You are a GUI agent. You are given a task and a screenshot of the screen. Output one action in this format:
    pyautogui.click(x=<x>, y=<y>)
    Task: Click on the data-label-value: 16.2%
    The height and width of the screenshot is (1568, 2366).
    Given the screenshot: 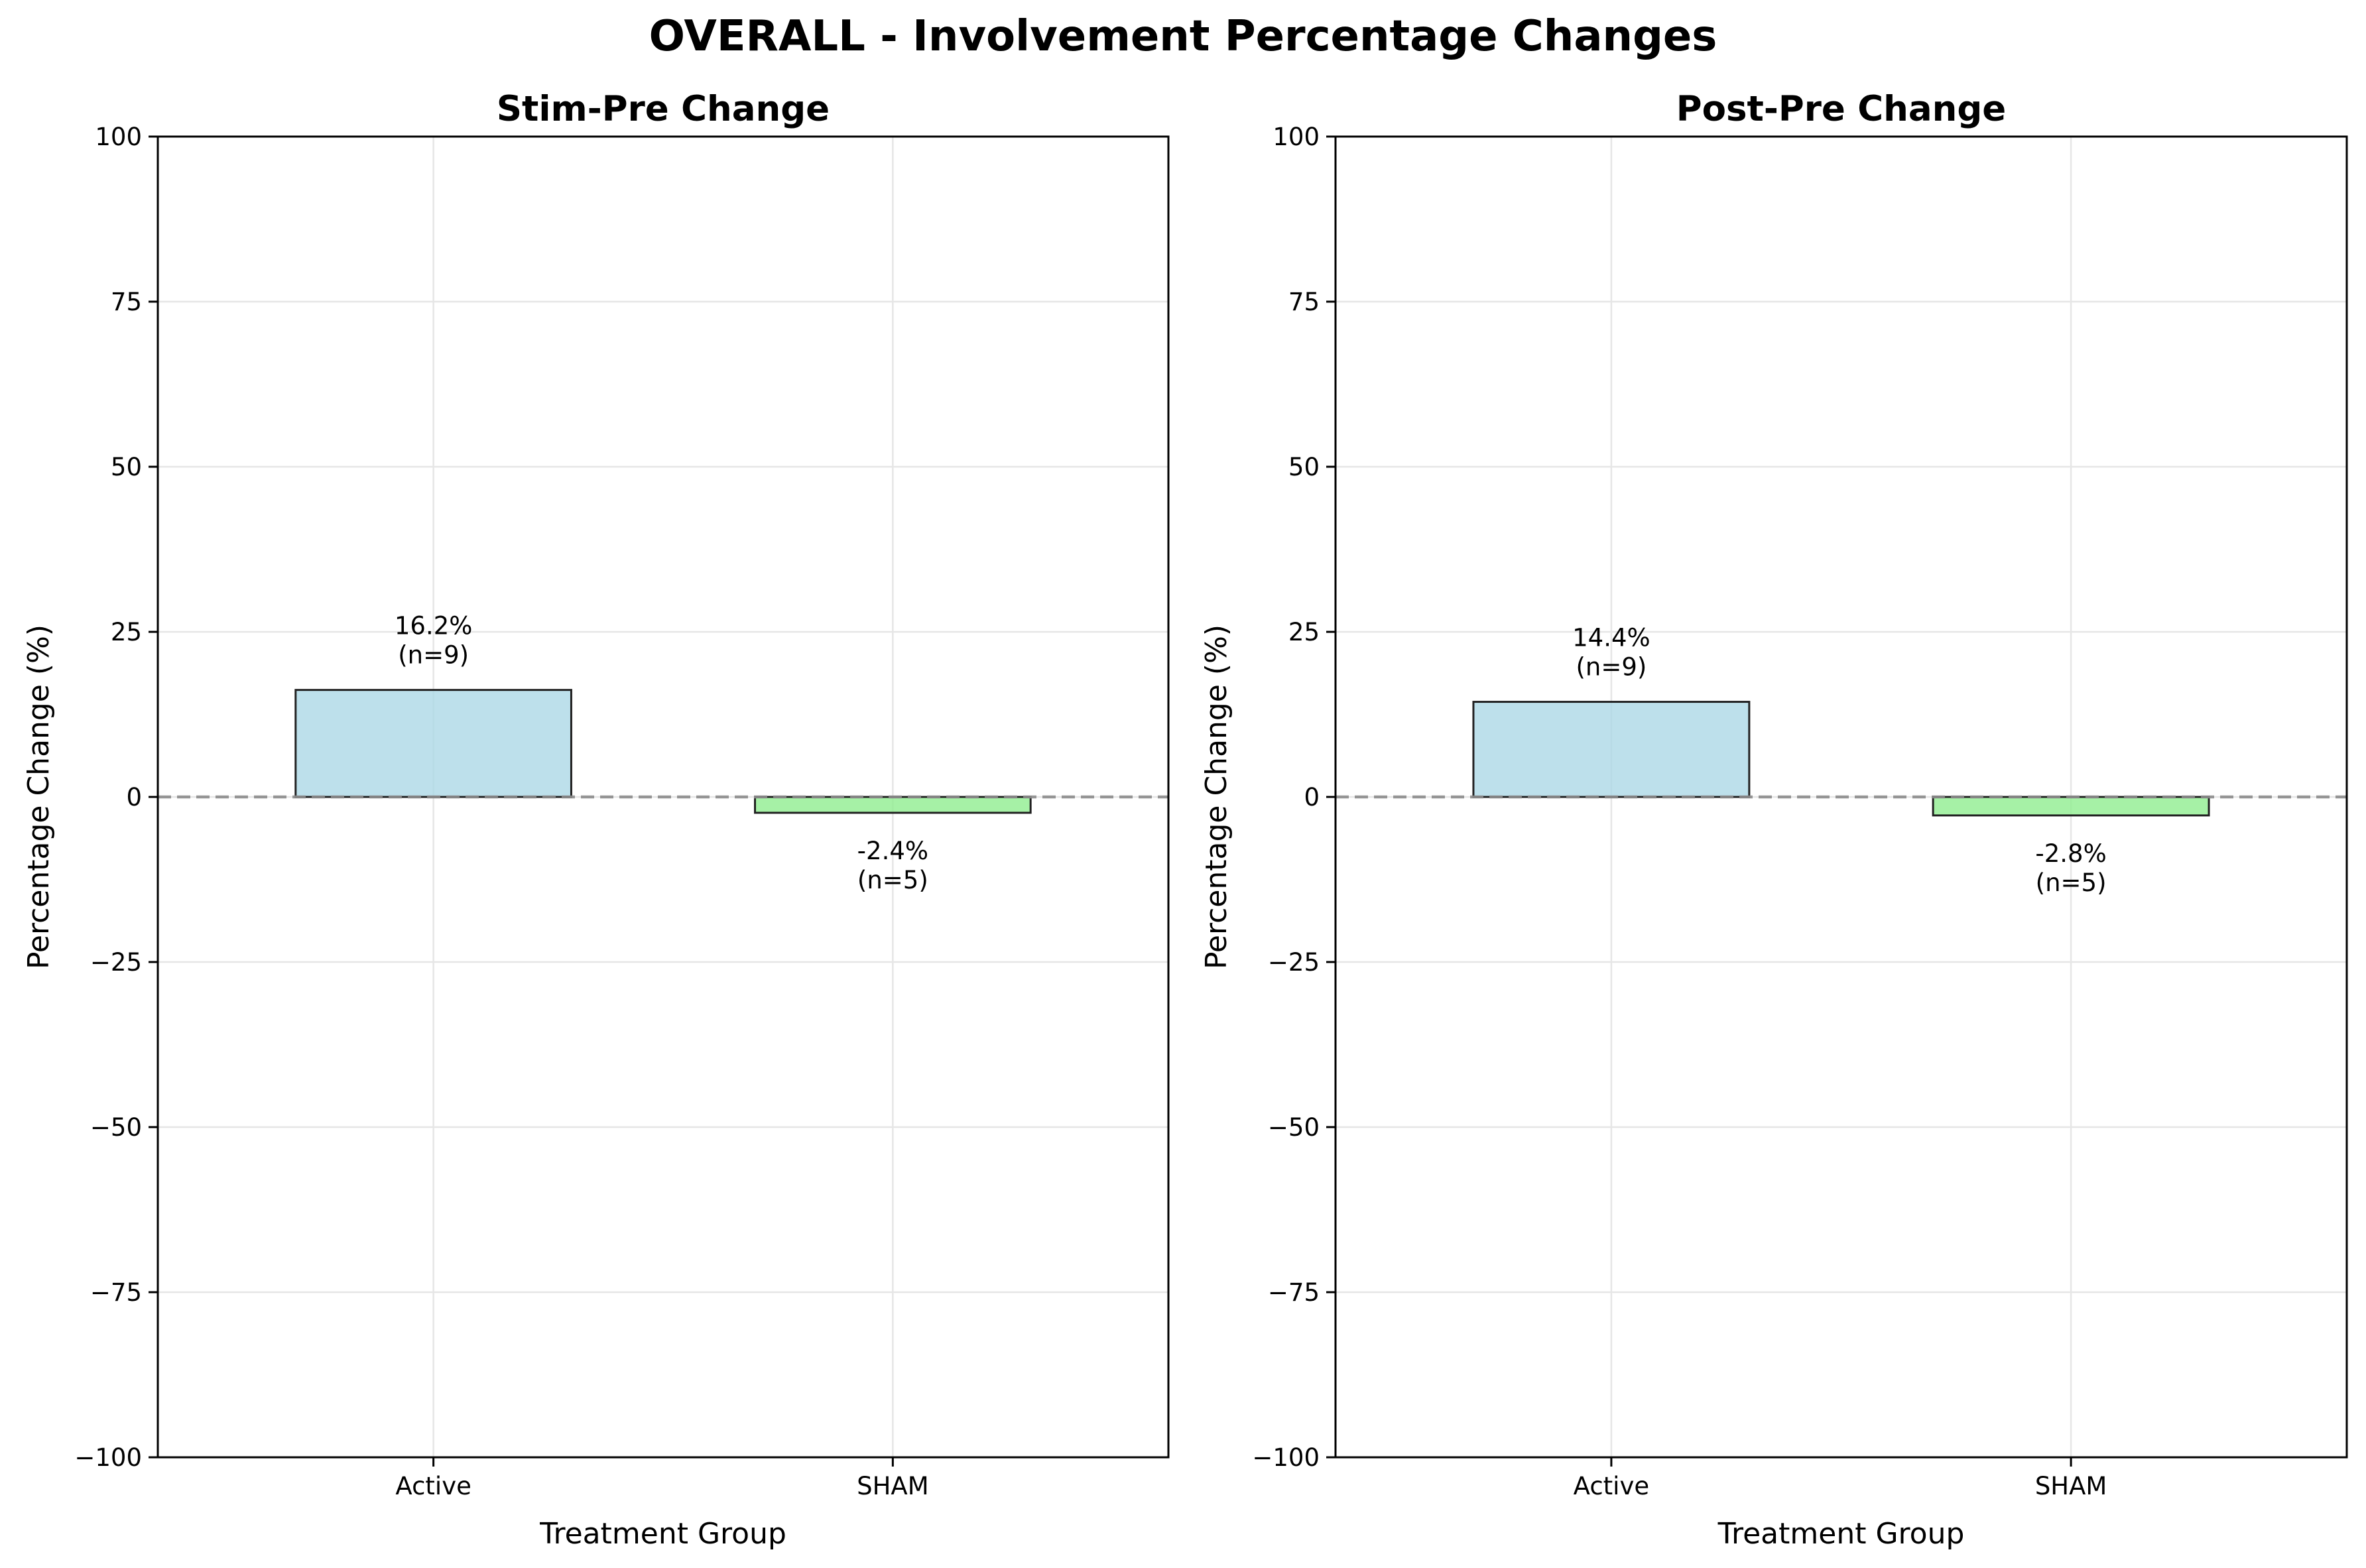 What is the action you would take?
    pyautogui.click(x=434, y=626)
    